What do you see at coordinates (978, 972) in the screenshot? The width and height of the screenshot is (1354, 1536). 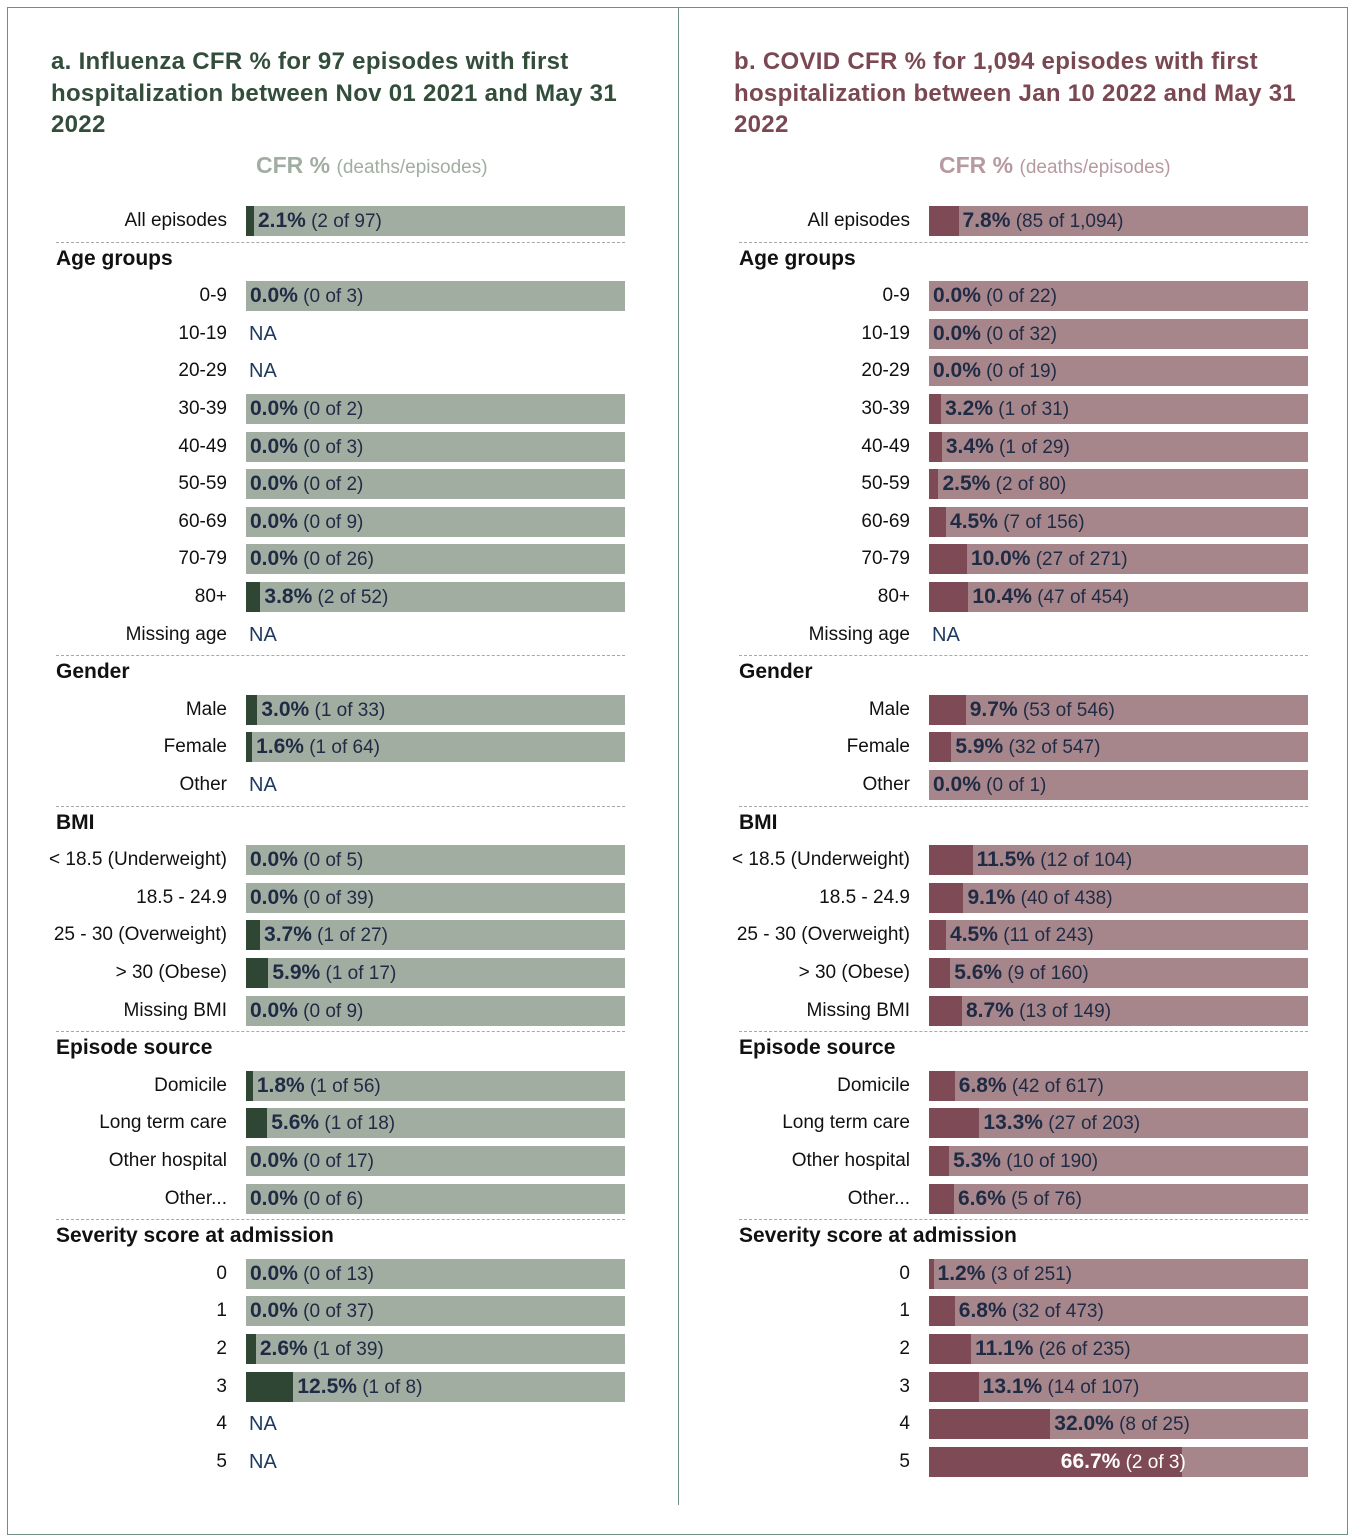 I see `cfr-percent: 5.6%` at bounding box center [978, 972].